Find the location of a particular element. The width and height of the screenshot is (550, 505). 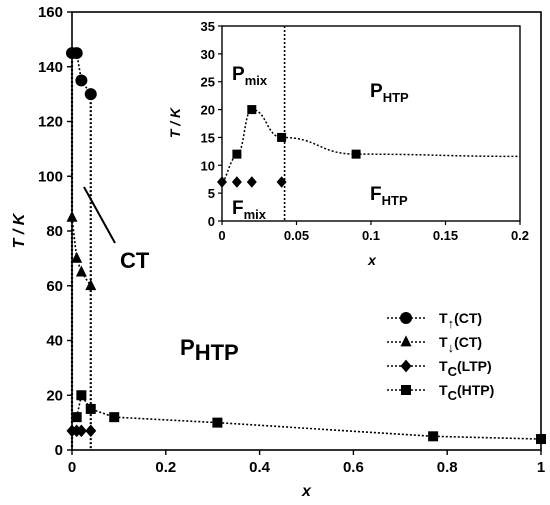

inset-x-tick-label: 0.15 is located at coordinates (445, 235).